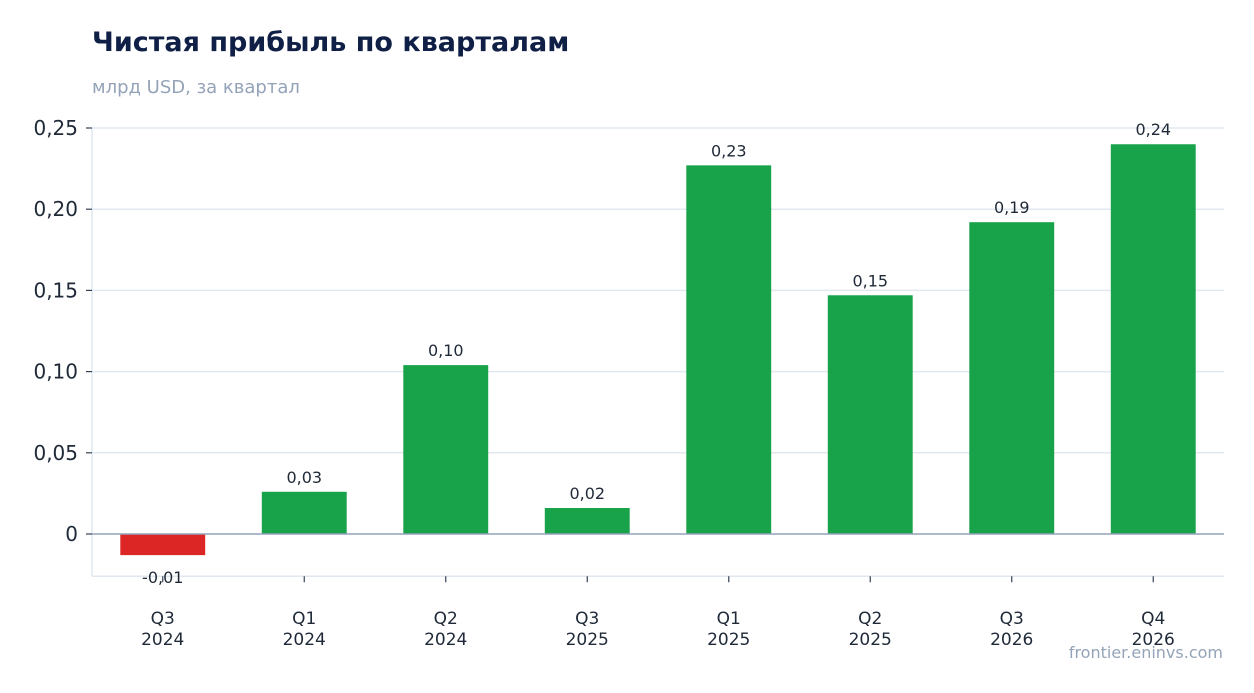 This screenshot has width=1254, height=693. I want to click on y-tick-label: 0, so click(71, 534).